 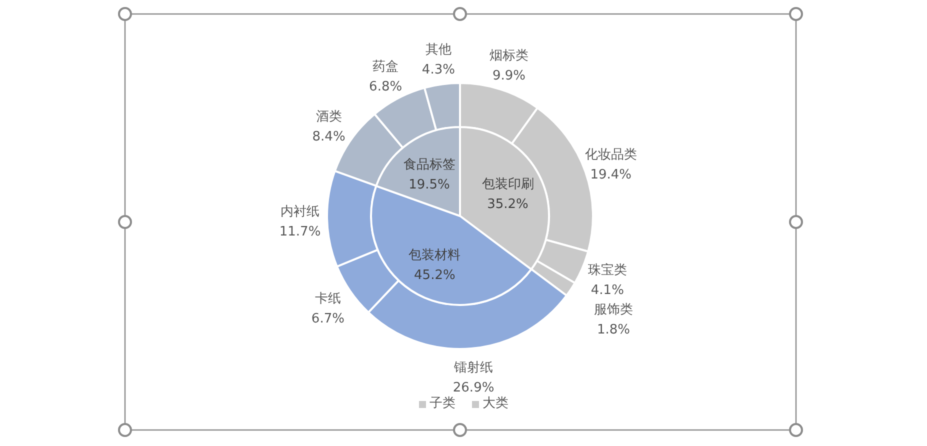 I want to click on slice-label: 珠宝类, so click(x=607, y=270).